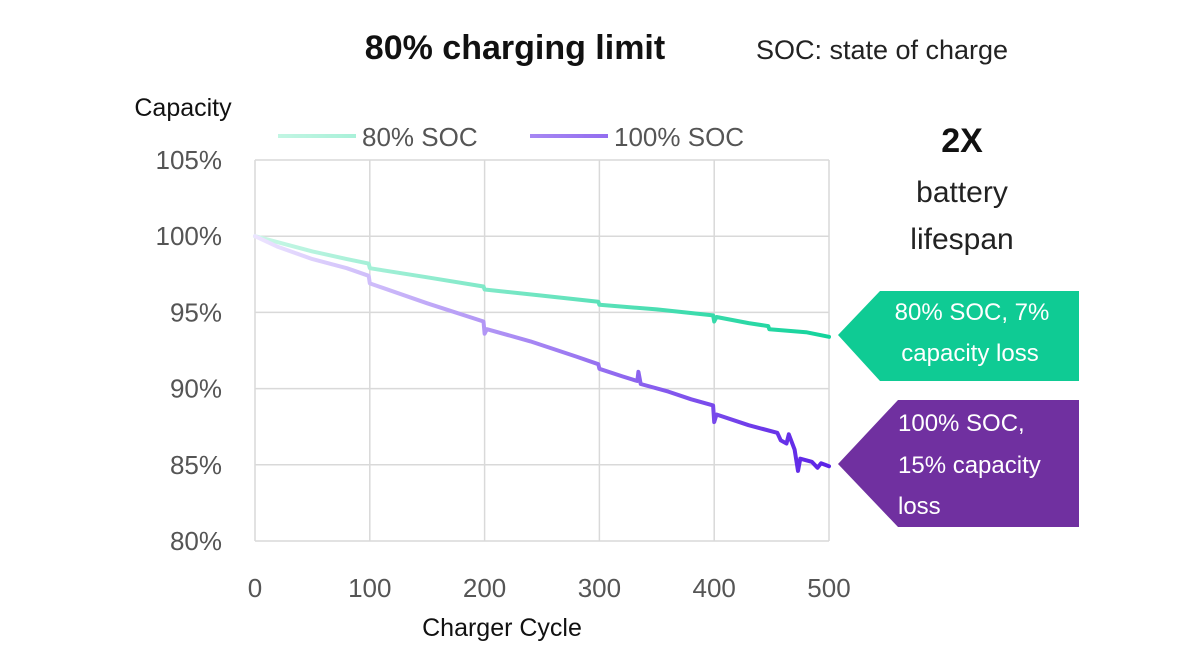  Describe the element at coordinates (515, 48) in the screenshot. I see `chart-title: 80% charging limit` at that location.